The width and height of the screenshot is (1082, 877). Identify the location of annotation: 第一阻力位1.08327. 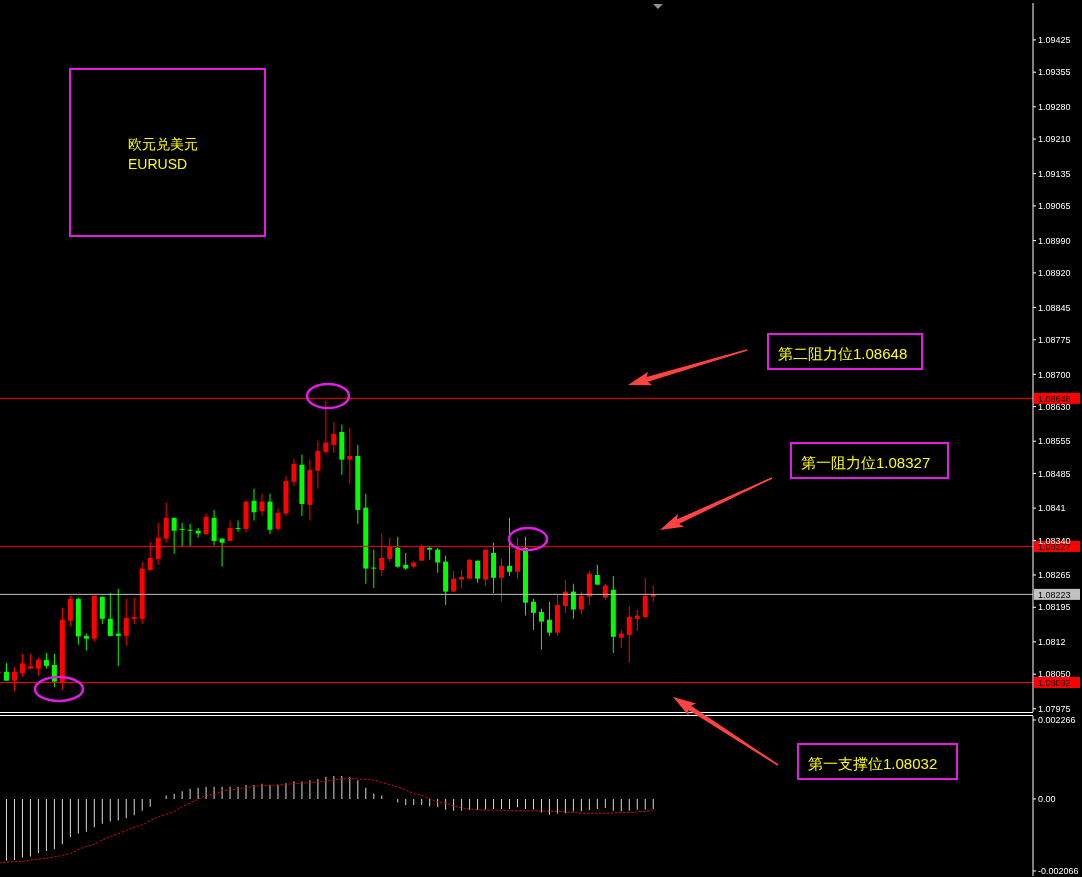
(869, 460).